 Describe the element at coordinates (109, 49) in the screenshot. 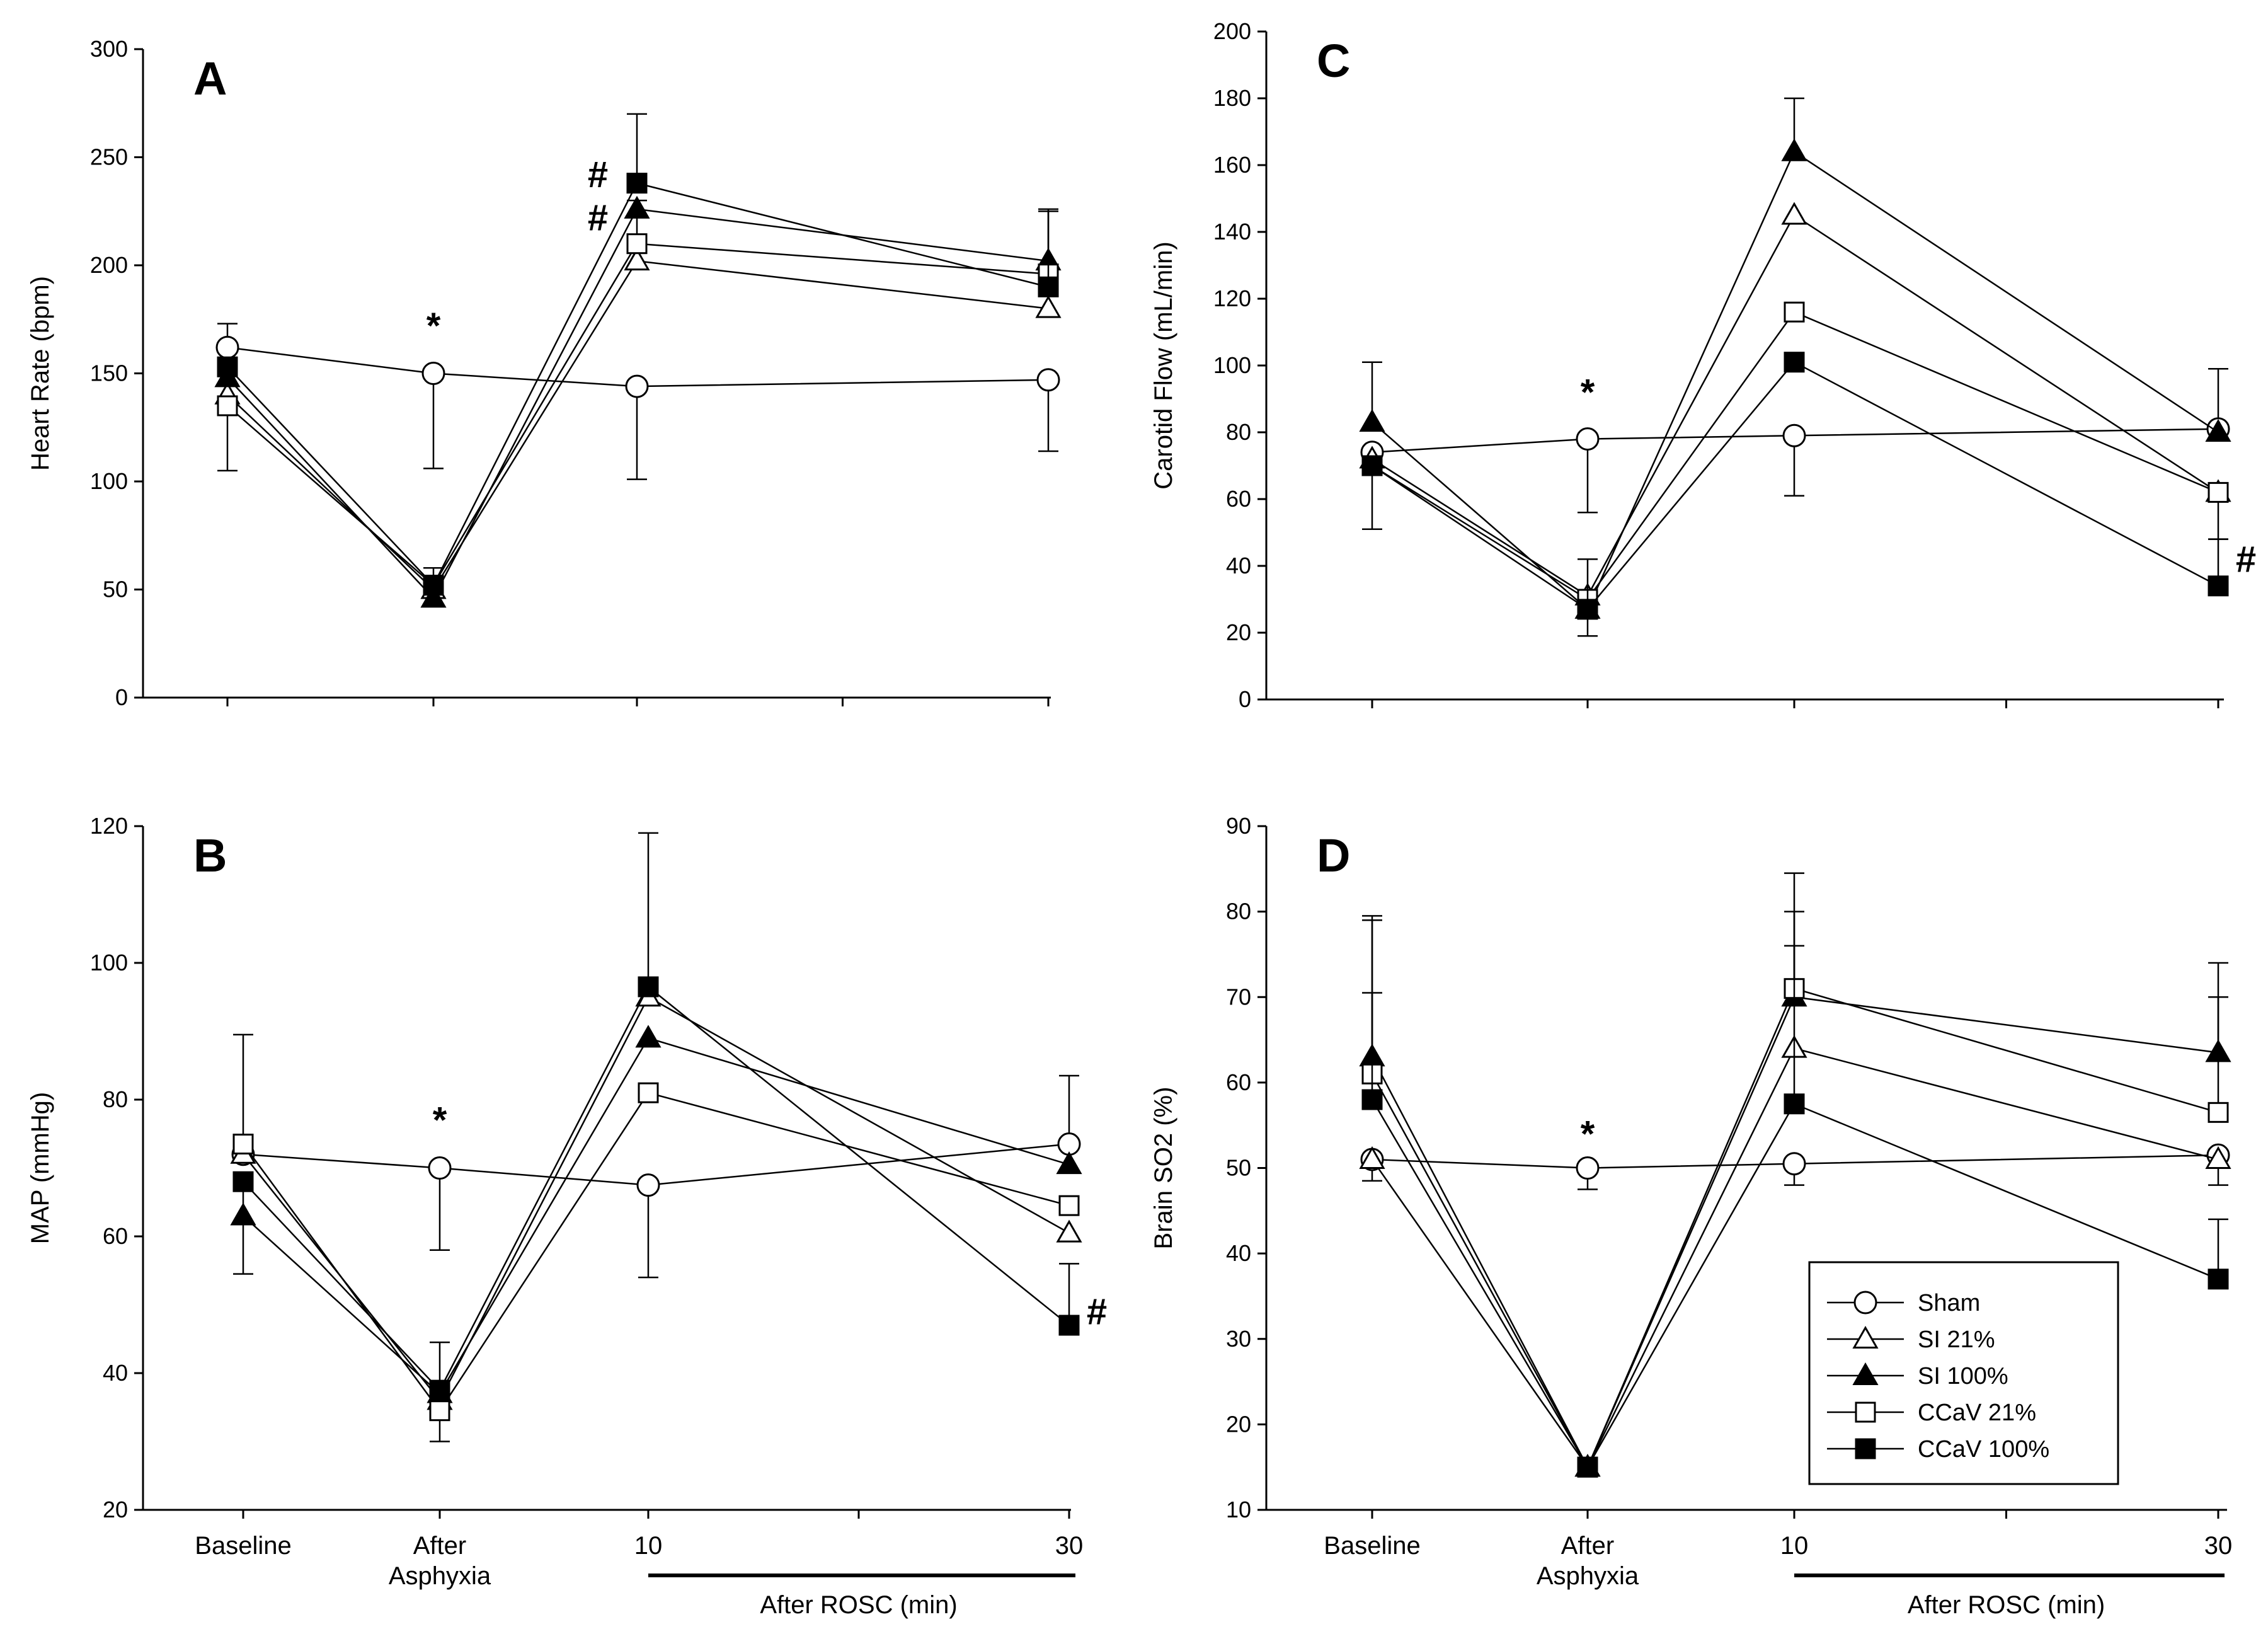

I see `y-tick-label: 300` at that location.